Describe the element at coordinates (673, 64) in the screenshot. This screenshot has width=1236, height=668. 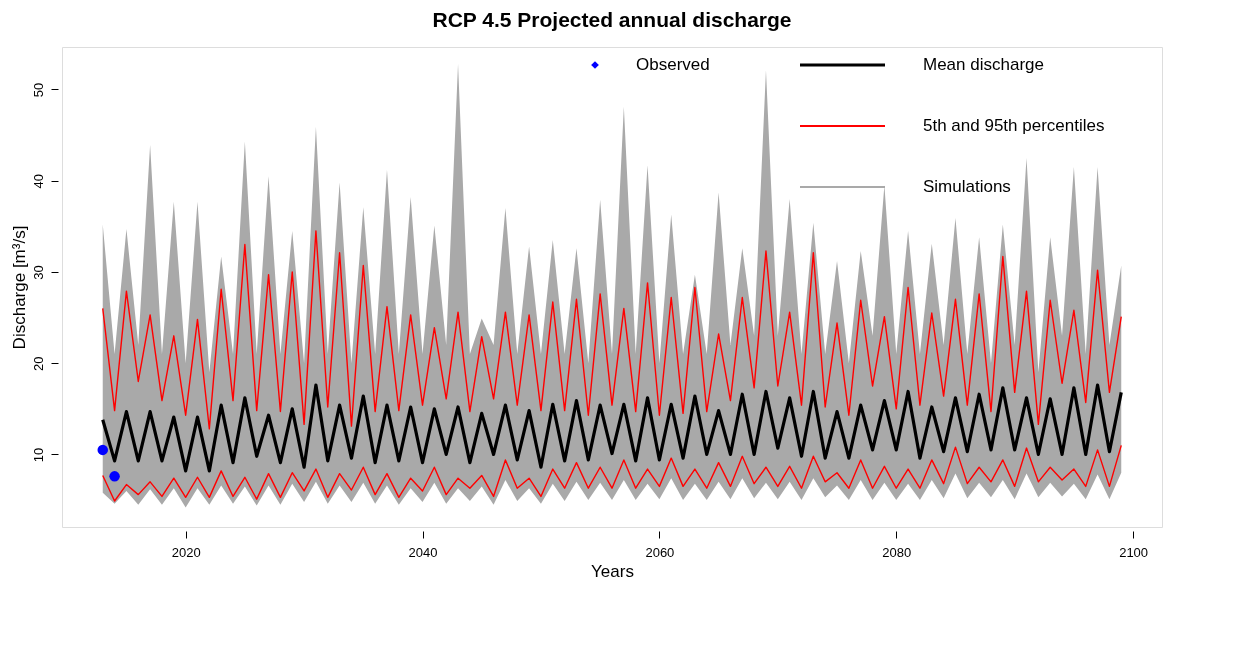
I see `legend-label: Observed` at that location.